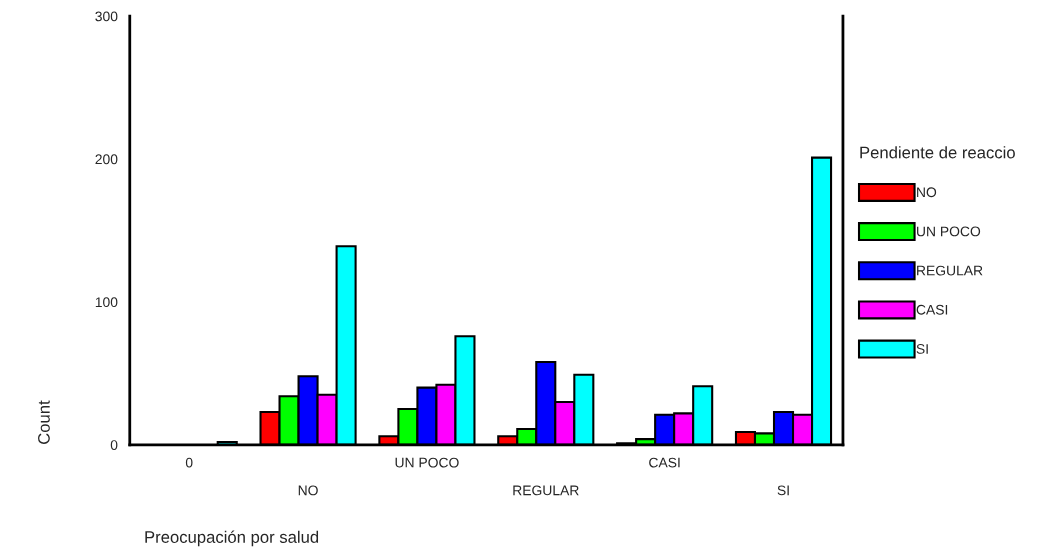  Describe the element at coordinates (106, 159) in the screenshot. I see `y-tick-label: 200` at that location.